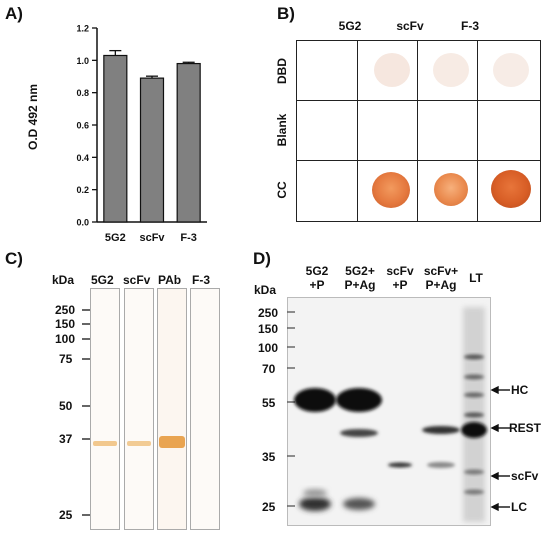 The image size is (550, 535). What do you see at coordinates (139, 443) in the screenshot?
I see `band-strip-scfv` at bounding box center [139, 443].